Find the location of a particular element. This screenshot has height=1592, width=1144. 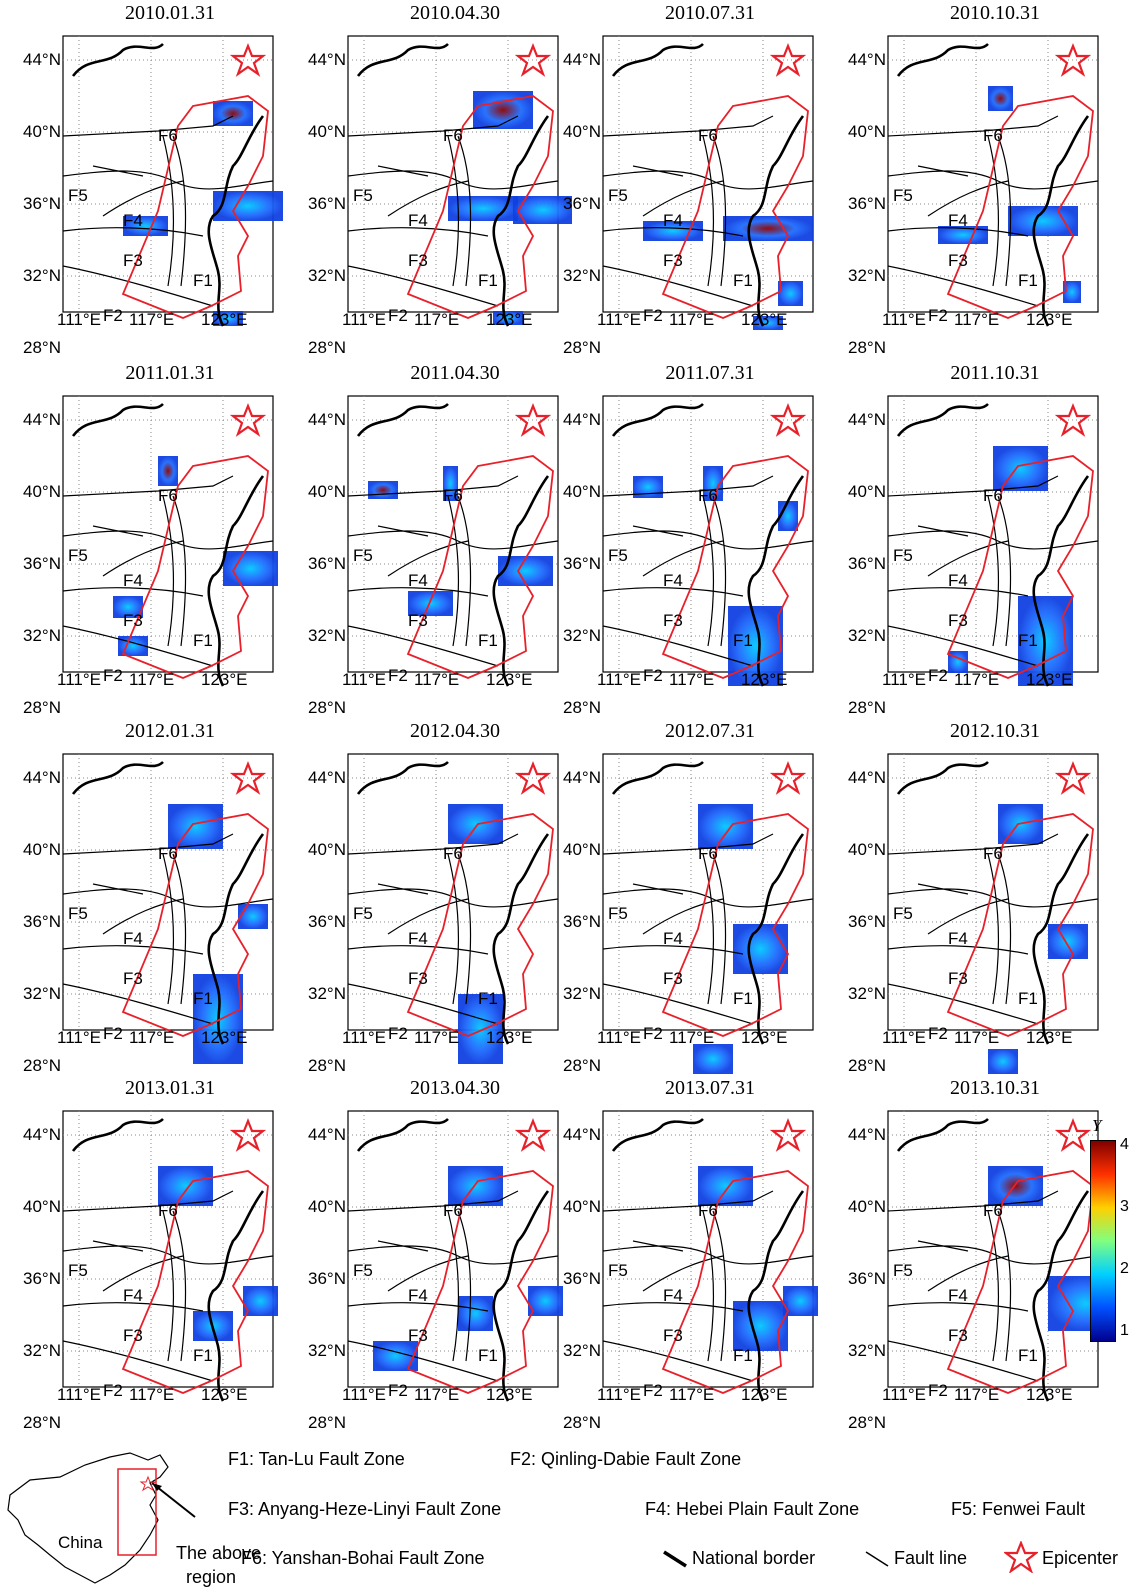

legend-f6: F6: Yanshan-Bohai Fault Zone is located at coordinates (363, 1558).